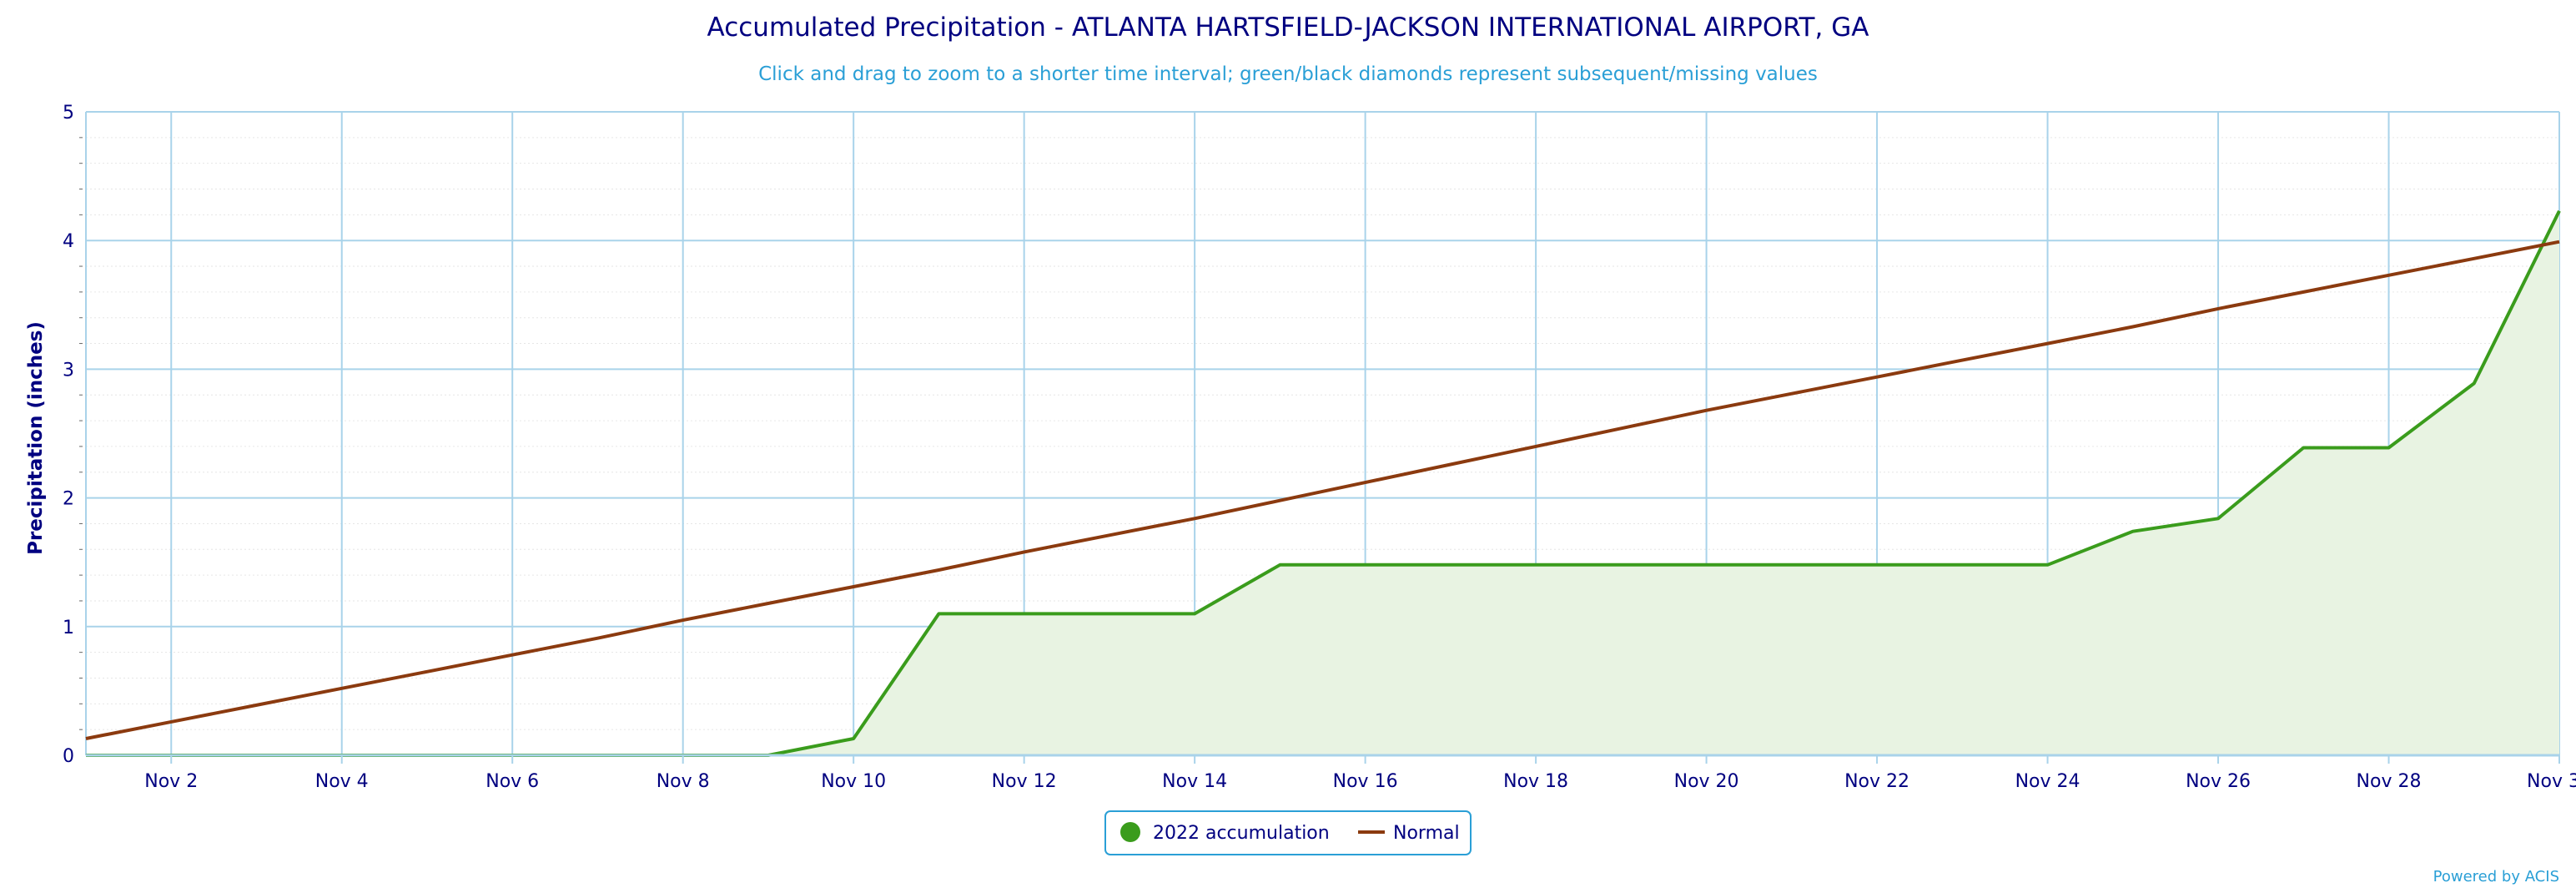  I want to click on x-tick-label: Nov 22, so click(1876, 781).